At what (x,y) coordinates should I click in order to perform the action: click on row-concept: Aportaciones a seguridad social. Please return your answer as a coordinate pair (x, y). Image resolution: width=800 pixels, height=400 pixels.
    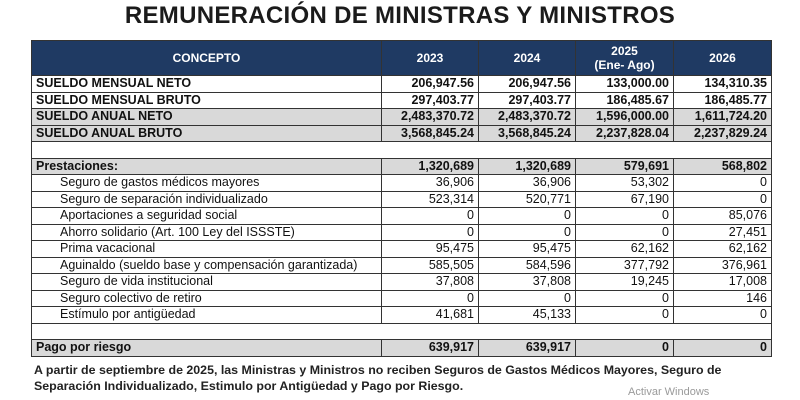
    Looking at the image, I should click on (206, 216).